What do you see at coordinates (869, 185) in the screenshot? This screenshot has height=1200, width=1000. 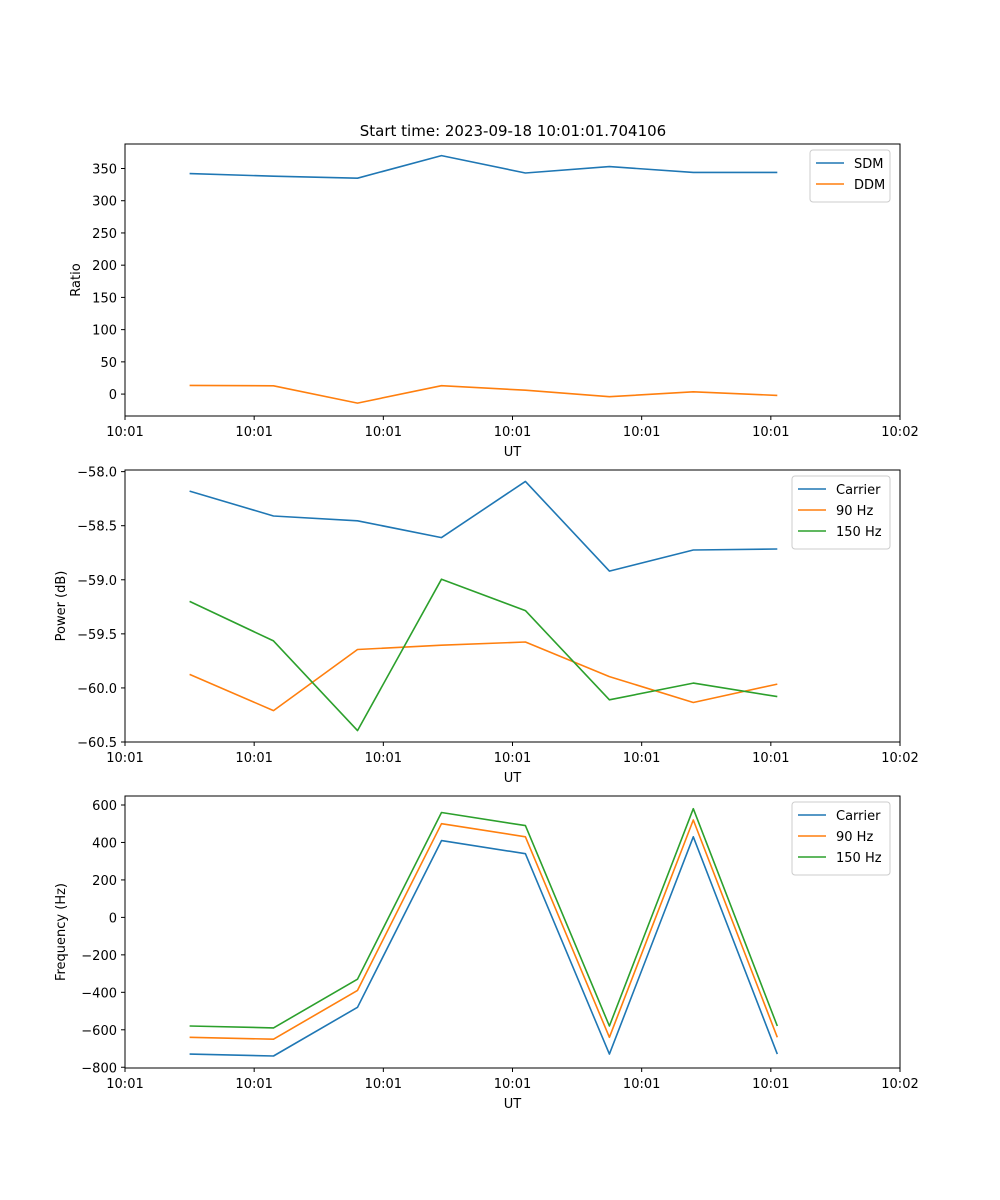 I see `legend-label: DDM` at bounding box center [869, 185].